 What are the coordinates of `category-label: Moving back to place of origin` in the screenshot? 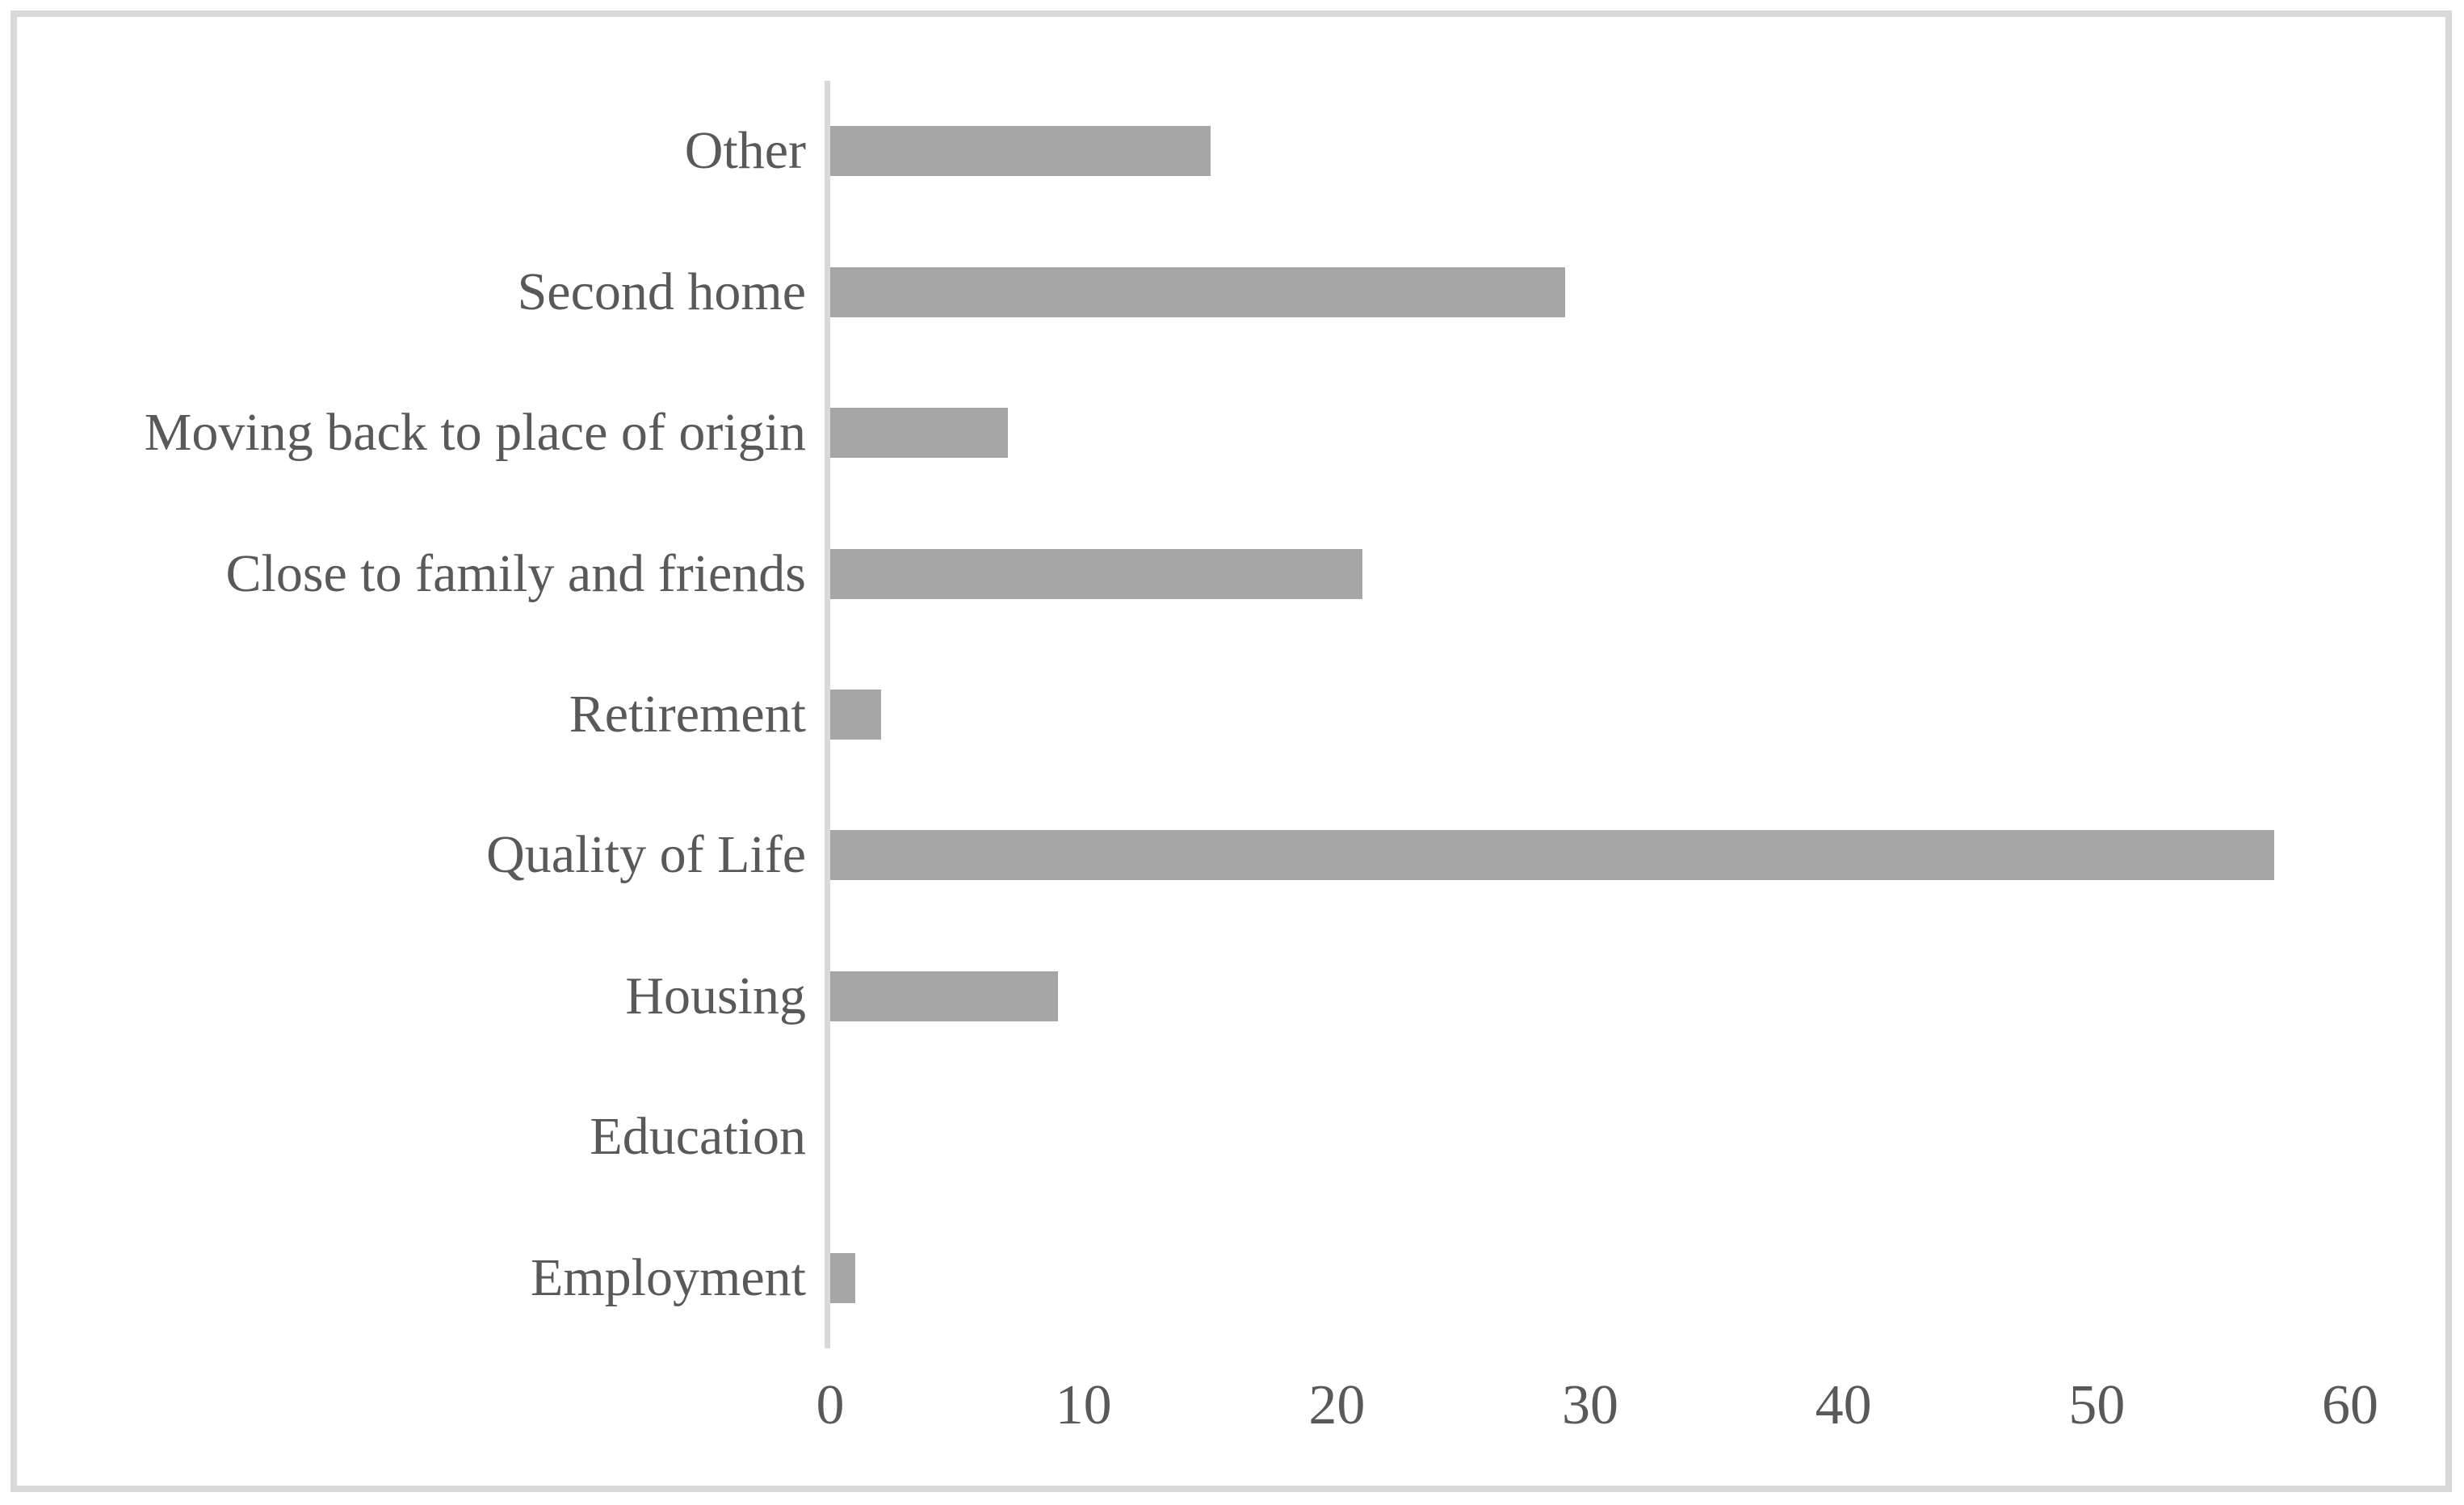 It's located at (475, 433).